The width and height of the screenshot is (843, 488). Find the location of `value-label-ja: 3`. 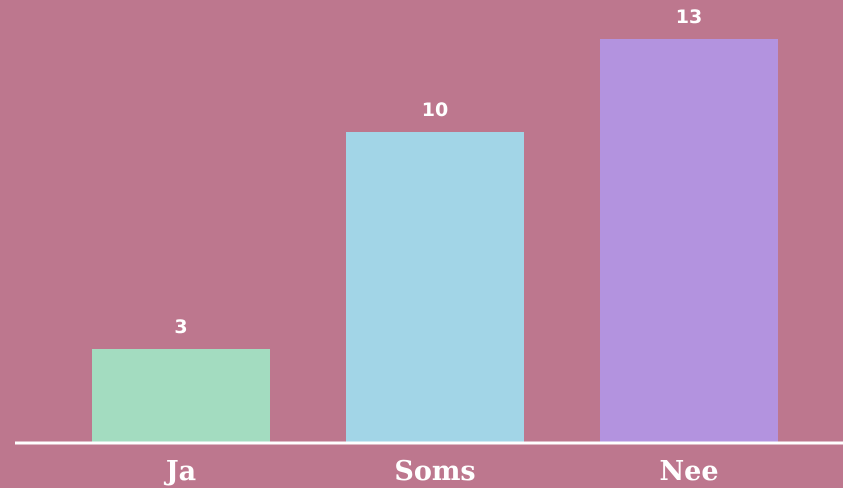

value-label-ja: 3 is located at coordinates (180, 327).